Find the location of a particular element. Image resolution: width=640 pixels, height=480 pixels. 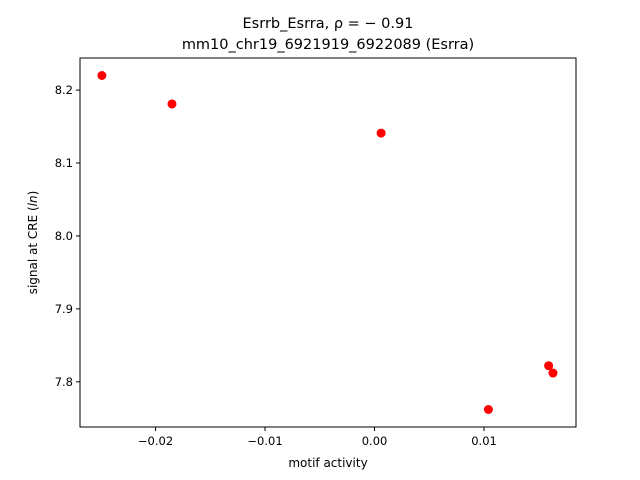

chart-title: Esrrb_Esrra, ρ = − 0.91 is located at coordinates (328, 24).